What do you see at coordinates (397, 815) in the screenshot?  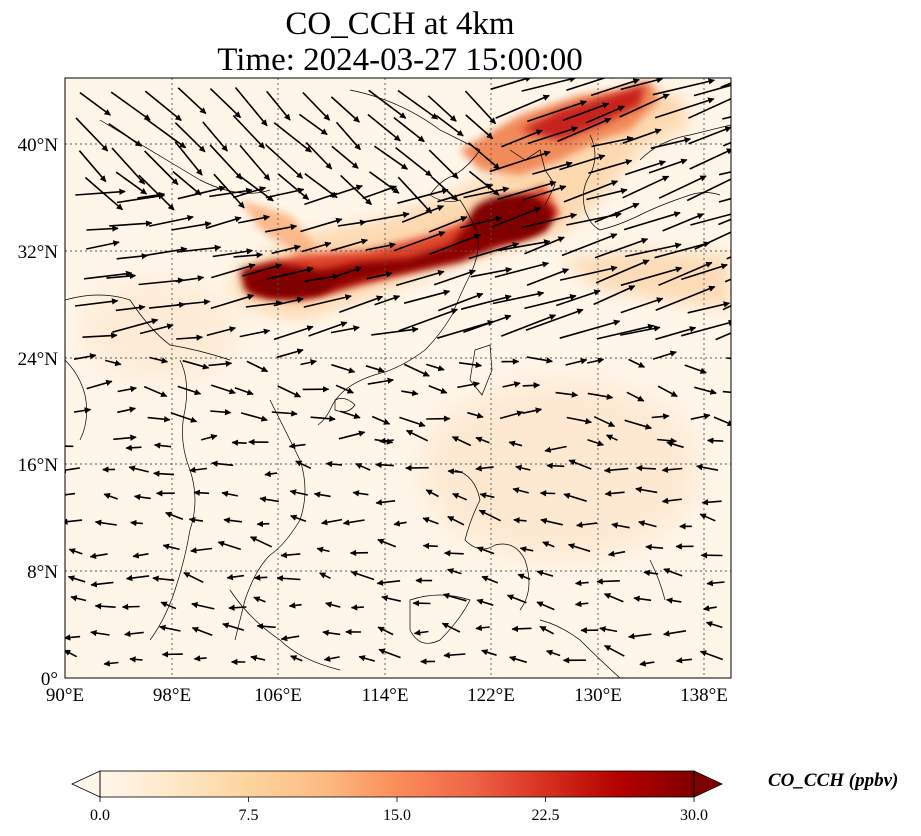 I see `colorbar-tick-label: 15.0` at bounding box center [397, 815].